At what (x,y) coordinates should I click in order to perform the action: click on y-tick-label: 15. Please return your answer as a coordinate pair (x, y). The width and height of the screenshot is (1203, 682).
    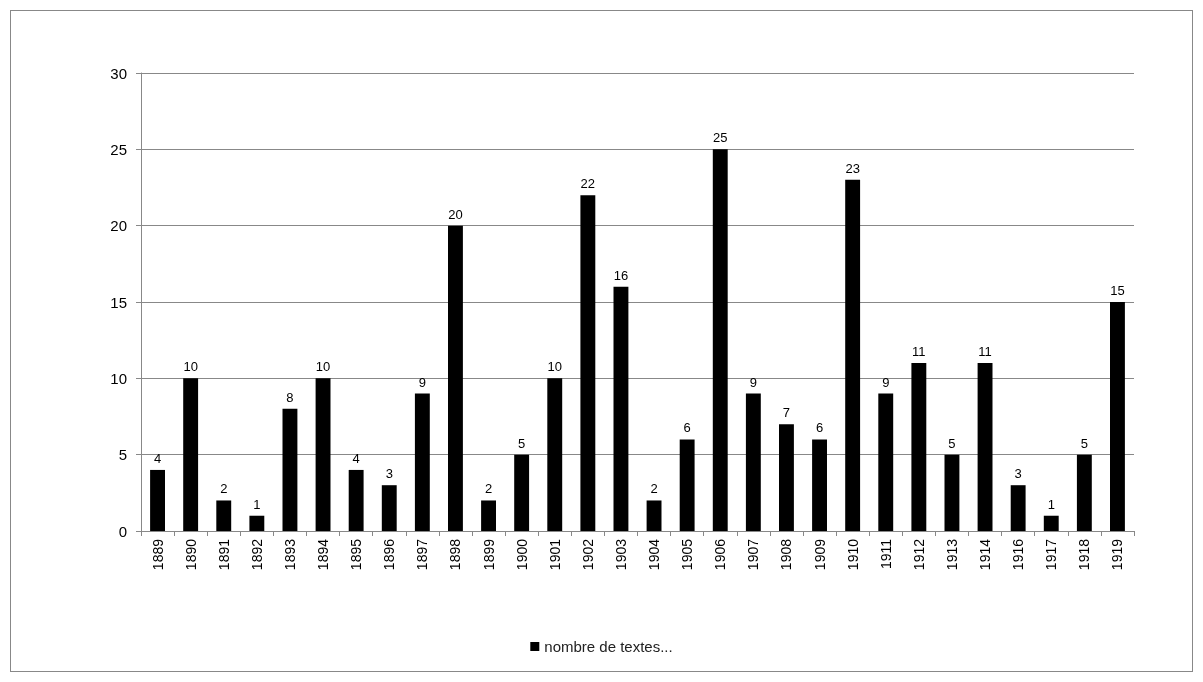
    Looking at the image, I should click on (118, 302).